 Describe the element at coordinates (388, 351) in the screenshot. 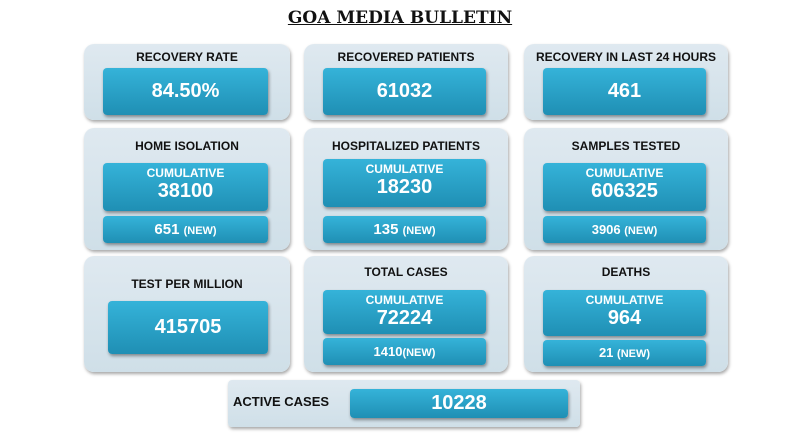

I see `new-value: 1410` at that location.